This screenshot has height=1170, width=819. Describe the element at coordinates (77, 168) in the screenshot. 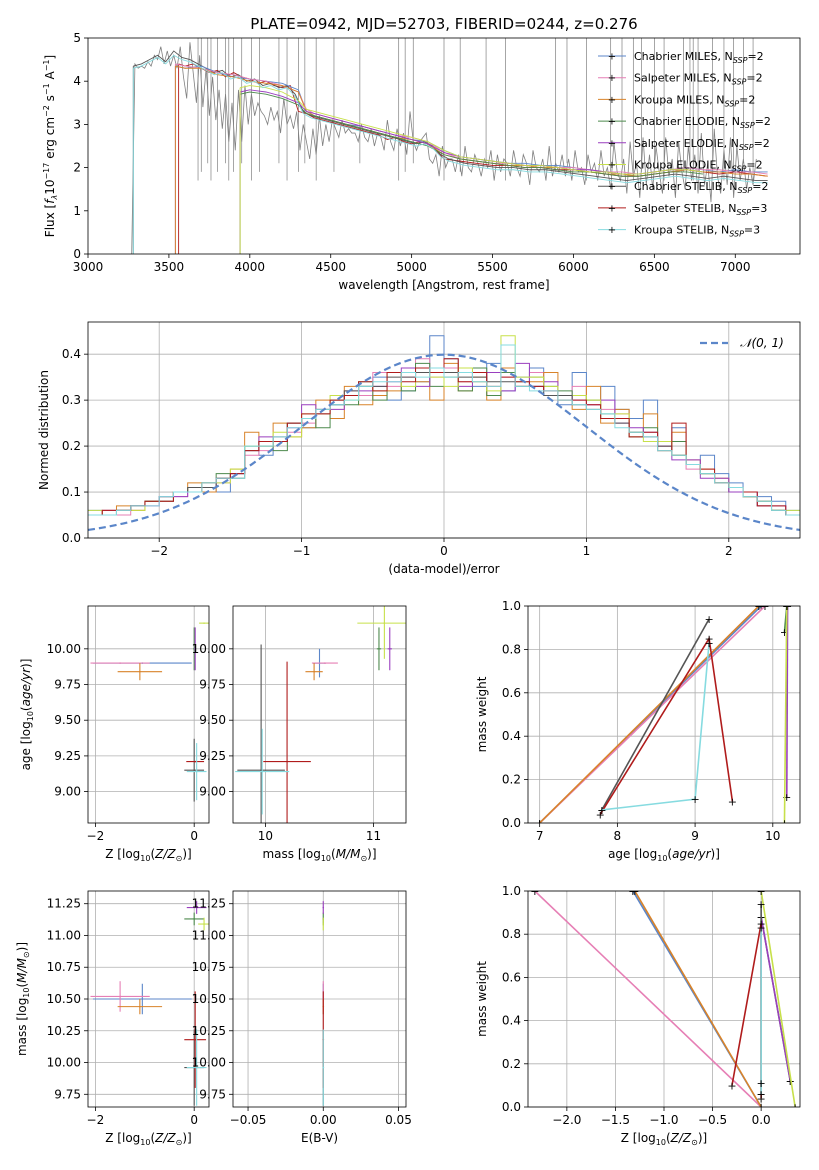

I see `y-tick-label: 2` at that location.